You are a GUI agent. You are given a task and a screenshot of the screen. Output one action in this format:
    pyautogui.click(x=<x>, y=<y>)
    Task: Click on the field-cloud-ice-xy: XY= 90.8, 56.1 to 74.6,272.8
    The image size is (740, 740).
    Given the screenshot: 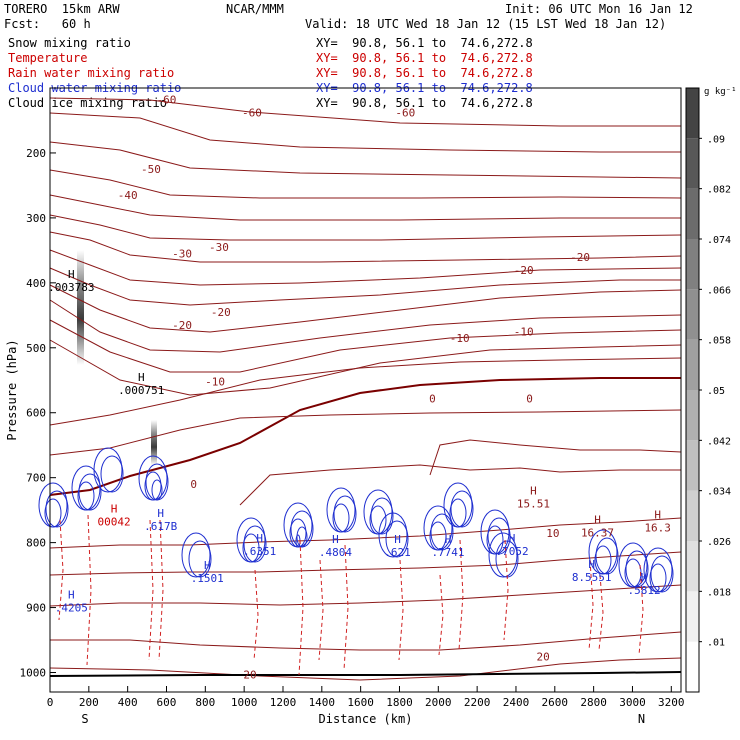 What is the action you would take?
    pyautogui.click(x=424, y=103)
    